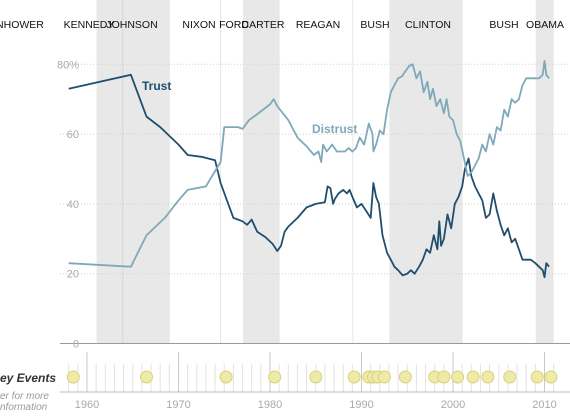 Image resolution: width=570 pixels, height=416 pixels. I want to click on president-label-obama: OBAMA, so click(545, 25).